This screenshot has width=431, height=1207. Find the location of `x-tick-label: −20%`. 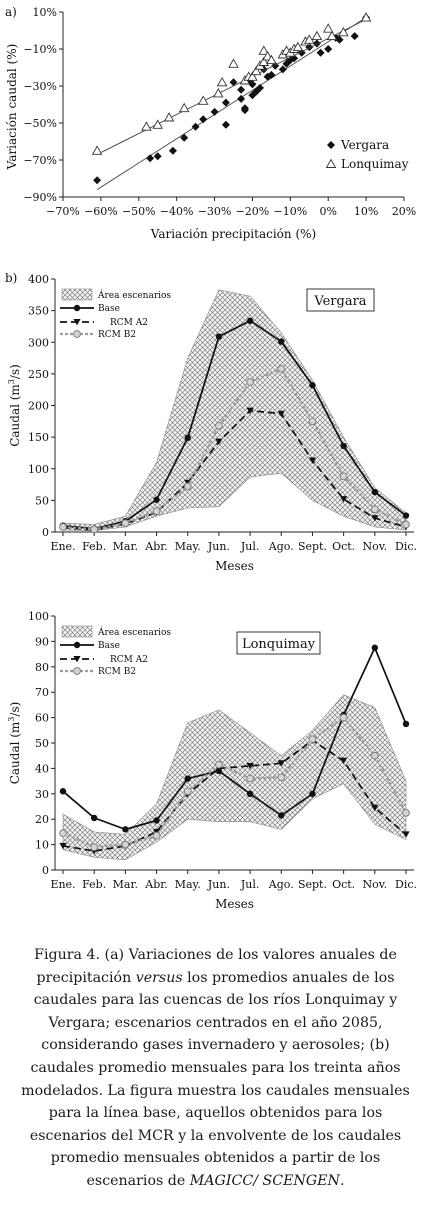

x-tick-label: −20% is located at coordinates (253, 211).